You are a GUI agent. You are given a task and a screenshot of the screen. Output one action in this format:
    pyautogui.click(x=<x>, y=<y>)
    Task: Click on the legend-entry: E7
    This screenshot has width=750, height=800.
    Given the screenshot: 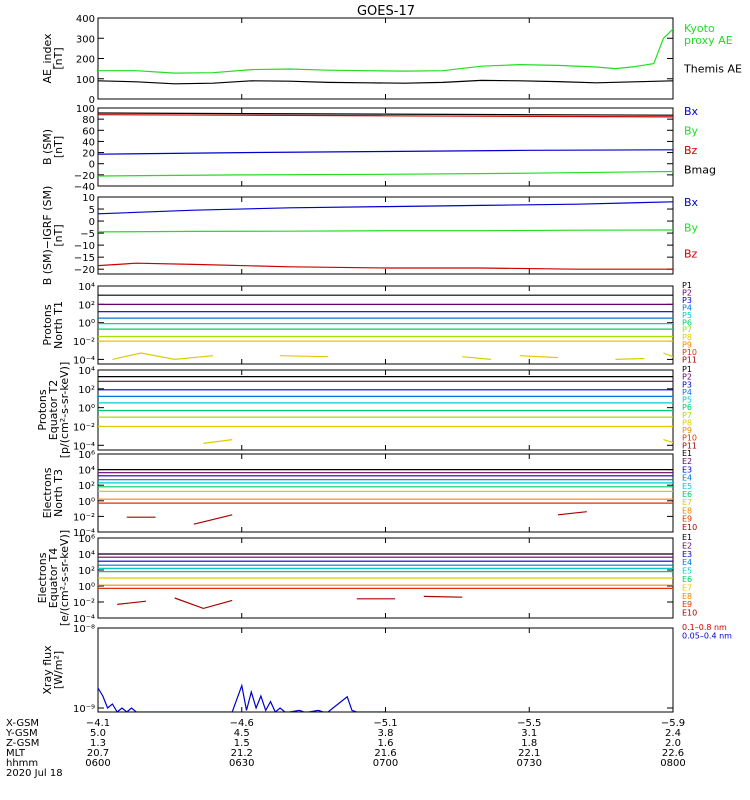 What is the action you would take?
    pyautogui.click(x=687, y=587)
    